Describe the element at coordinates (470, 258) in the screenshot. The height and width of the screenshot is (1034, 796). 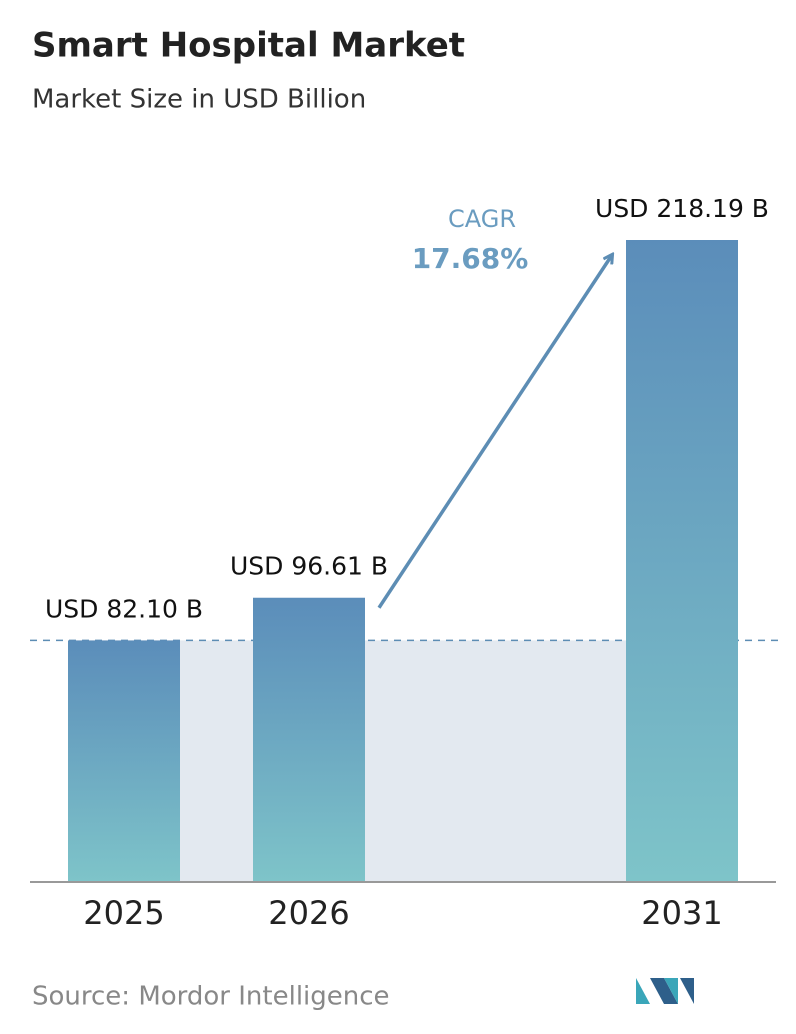
I see `cagr-value: 17.68%` at that location.